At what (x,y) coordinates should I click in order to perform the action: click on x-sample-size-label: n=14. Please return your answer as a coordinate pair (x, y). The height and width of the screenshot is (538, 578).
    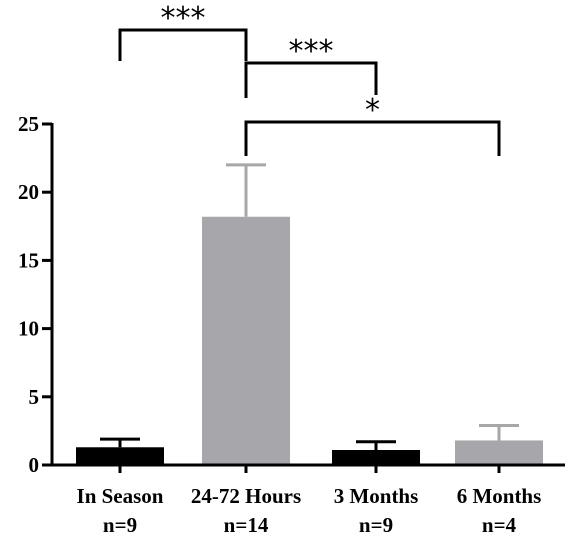
    Looking at the image, I should click on (246, 525).